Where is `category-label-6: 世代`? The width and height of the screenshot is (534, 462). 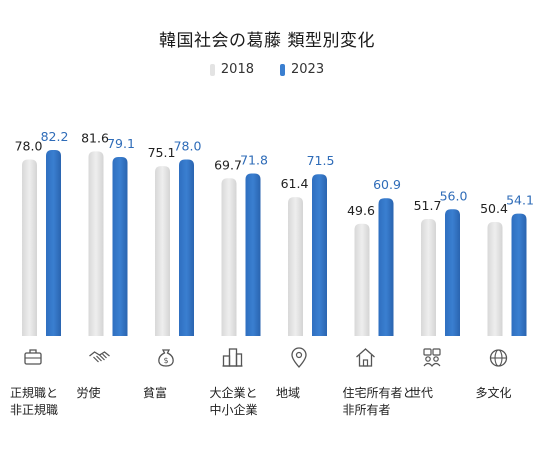 category-label-6: 世代 is located at coordinates (421, 393).